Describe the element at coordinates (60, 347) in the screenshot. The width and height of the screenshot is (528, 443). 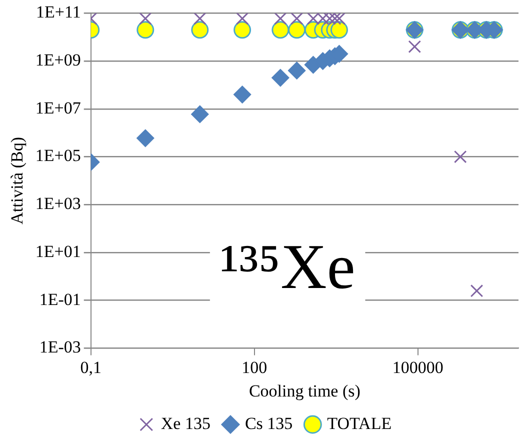
I see `y-tick-label: 1E-03` at that location.